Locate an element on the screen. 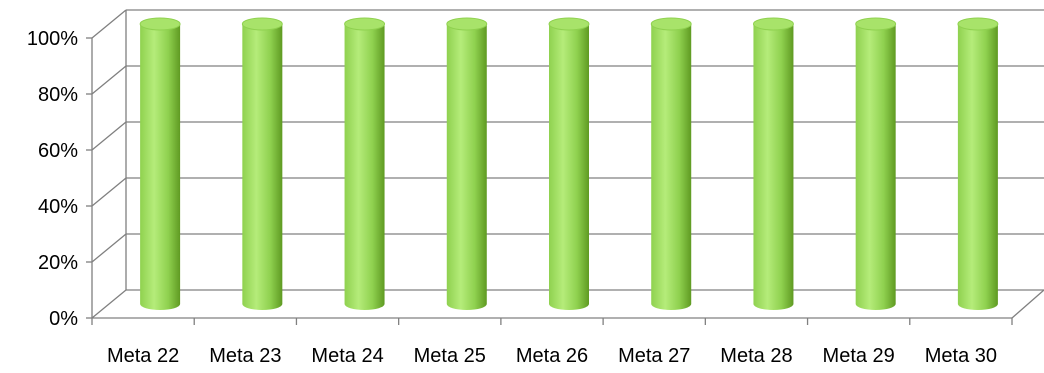 The height and width of the screenshot is (373, 1044). floor-edge-right is located at coordinates (1028, 304).